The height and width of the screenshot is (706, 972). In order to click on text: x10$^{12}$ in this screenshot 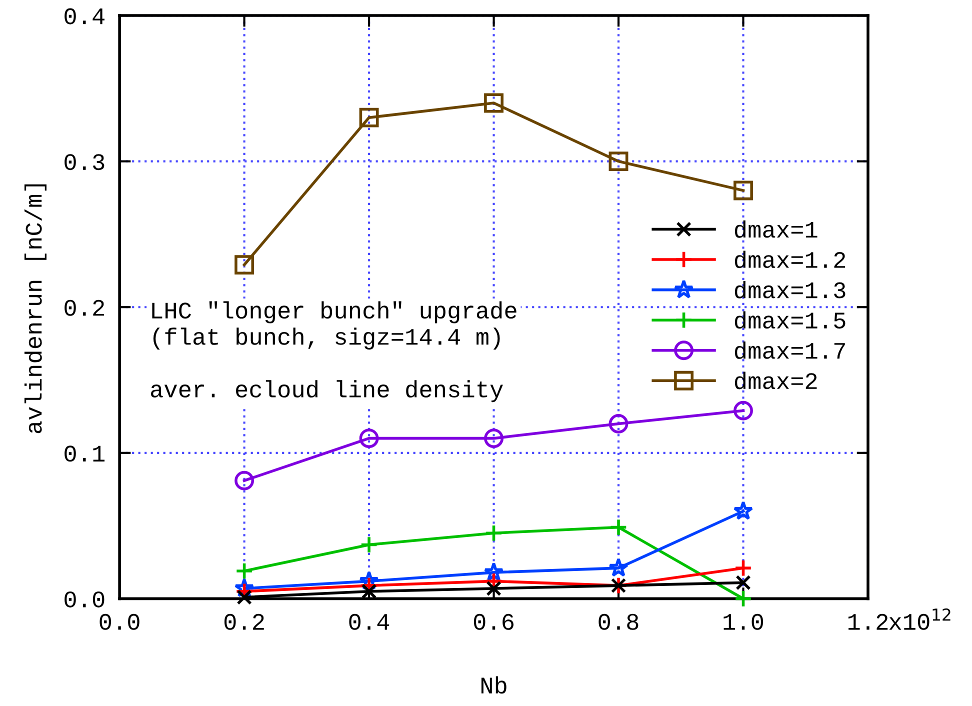, I will do `click(919, 619)`.